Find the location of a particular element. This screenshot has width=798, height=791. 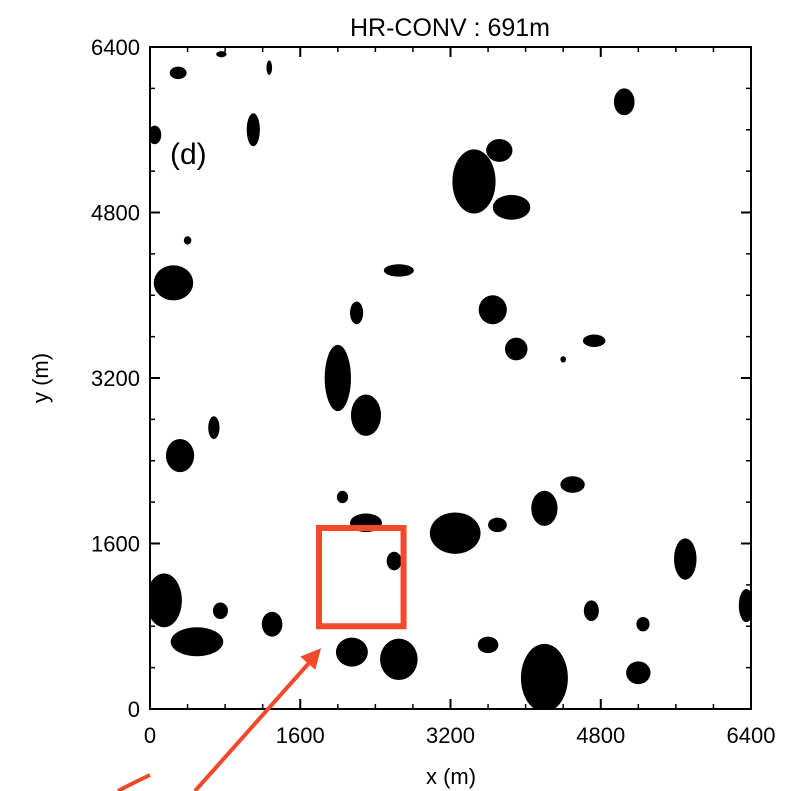

y-tick-label: 1600 is located at coordinates (115, 544).